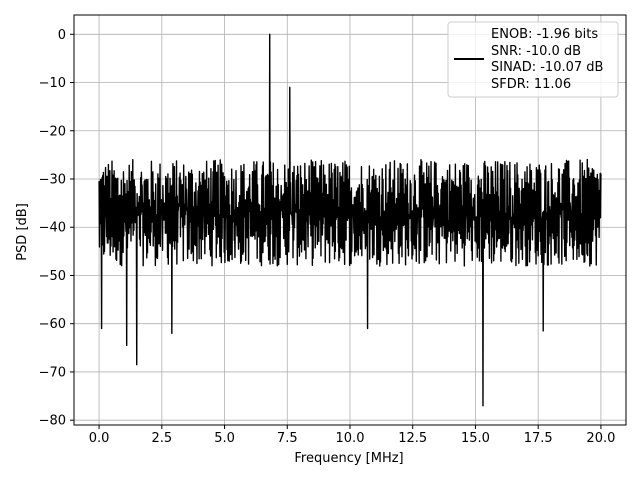 The height and width of the screenshot is (480, 640). I want to click on x-tick-label: 10.0, so click(350, 438).